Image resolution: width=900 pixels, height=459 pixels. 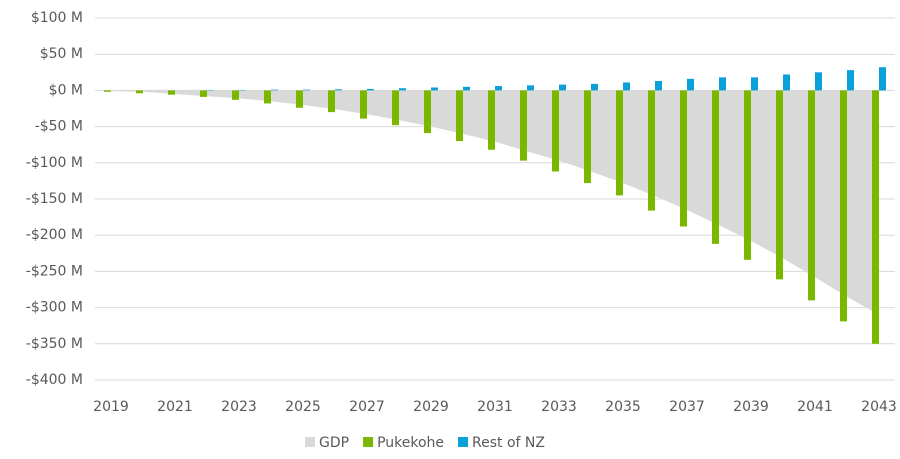 What do you see at coordinates (815, 407) in the screenshot?
I see `x-tick-label: 2041` at bounding box center [815, 407].